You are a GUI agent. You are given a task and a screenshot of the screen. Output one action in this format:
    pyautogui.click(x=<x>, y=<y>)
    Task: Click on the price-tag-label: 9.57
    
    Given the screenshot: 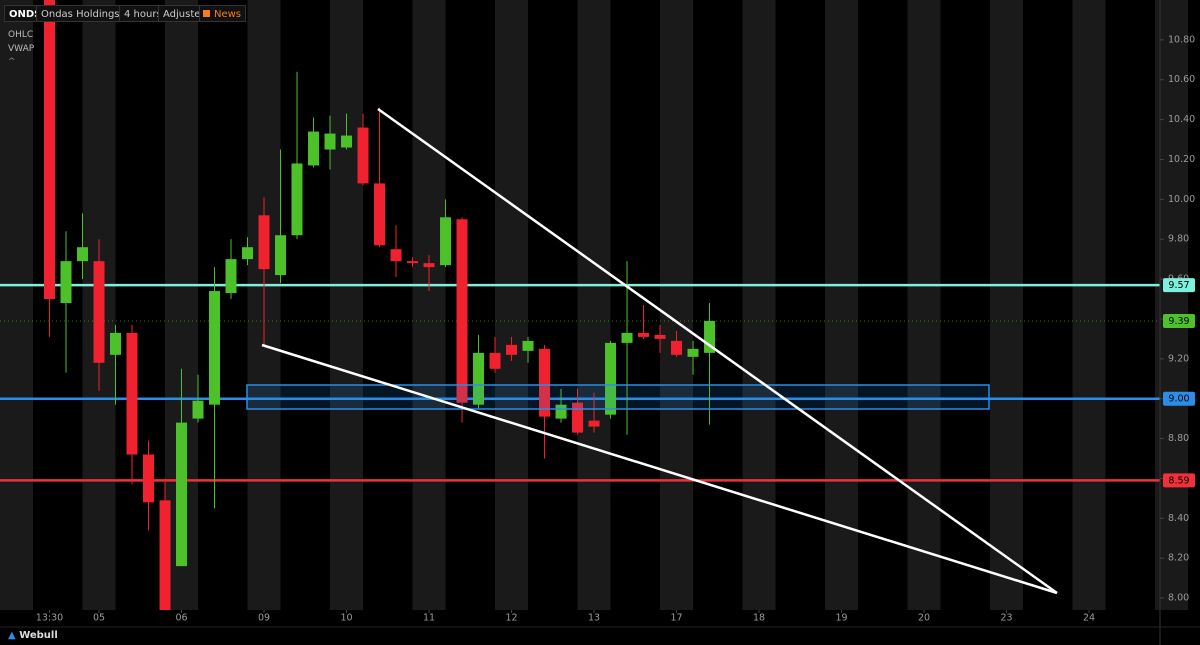 What is the action you would take?
    pyautogui.click(x=1178, y=285)
    